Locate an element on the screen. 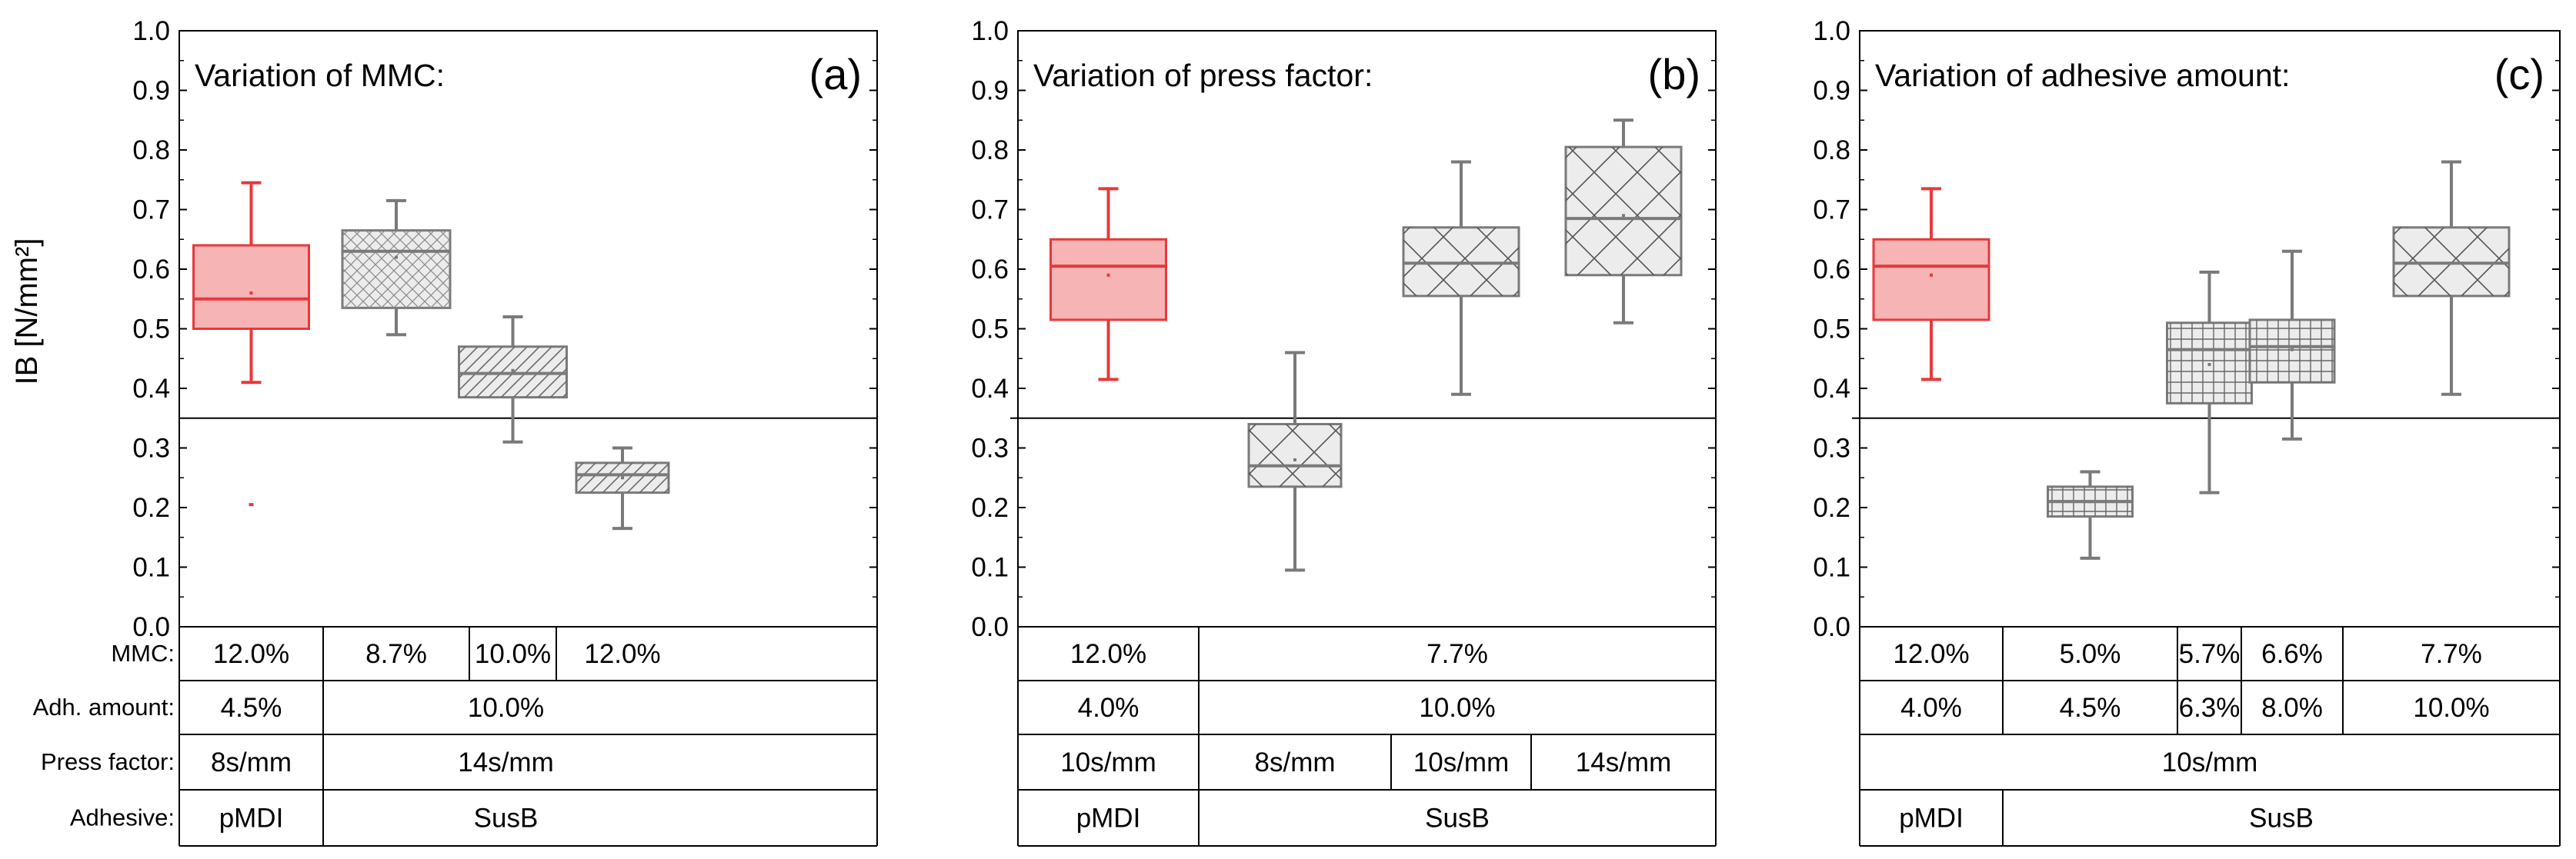 The image size is (2576, 859). table-cell: 5.0% is located at coordinates (2091, 654).